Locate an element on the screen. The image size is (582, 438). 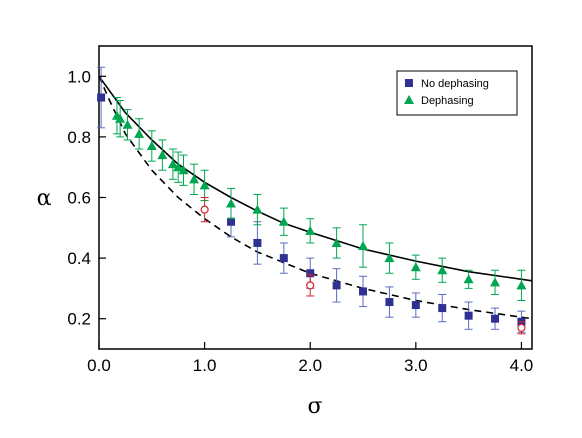
y-tick-label: 0.4 is located at coordinates (79, 258).